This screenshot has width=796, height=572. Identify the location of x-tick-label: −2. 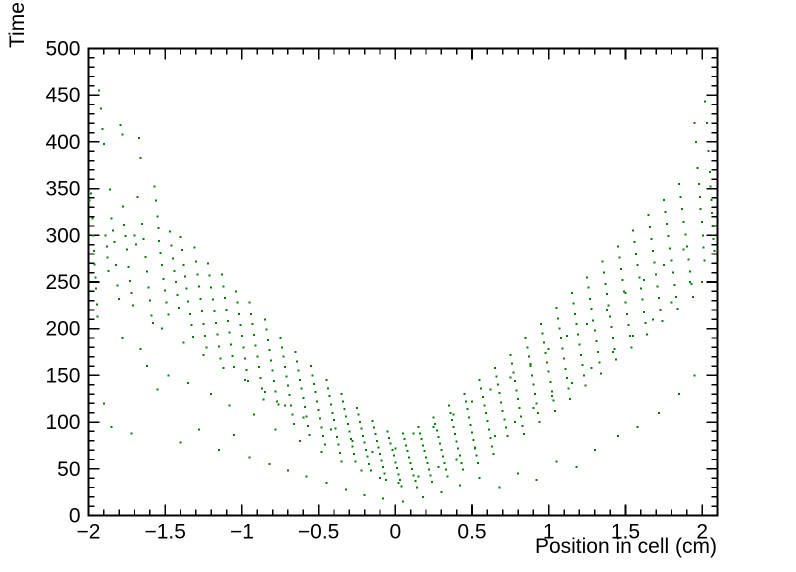
(89, 532).